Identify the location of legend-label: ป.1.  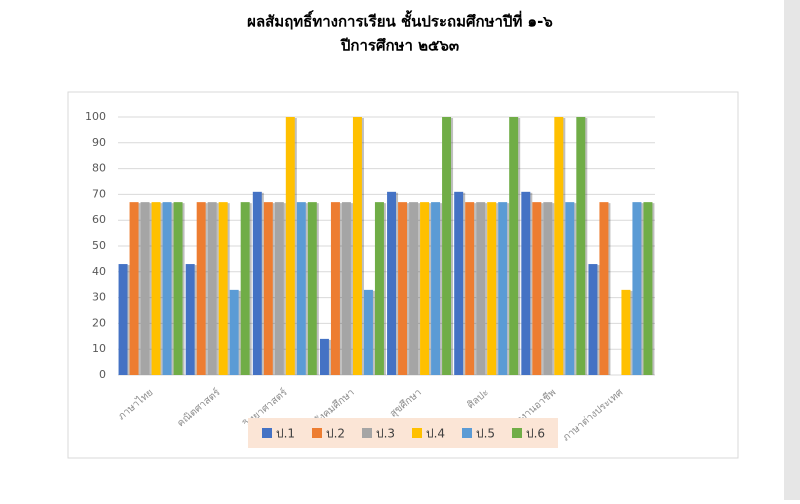
(285, 434).